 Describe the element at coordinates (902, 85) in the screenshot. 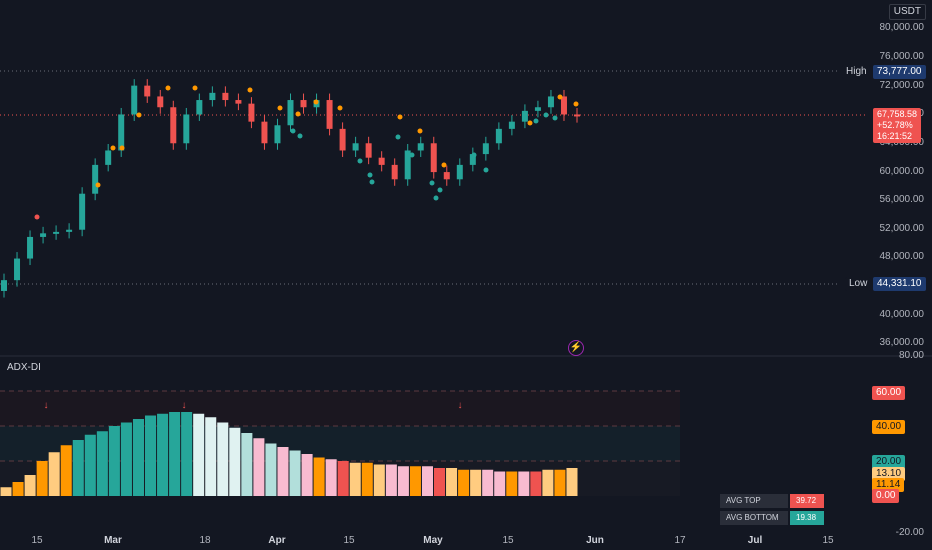

I see `price-tick: 72,000.00` at that location.